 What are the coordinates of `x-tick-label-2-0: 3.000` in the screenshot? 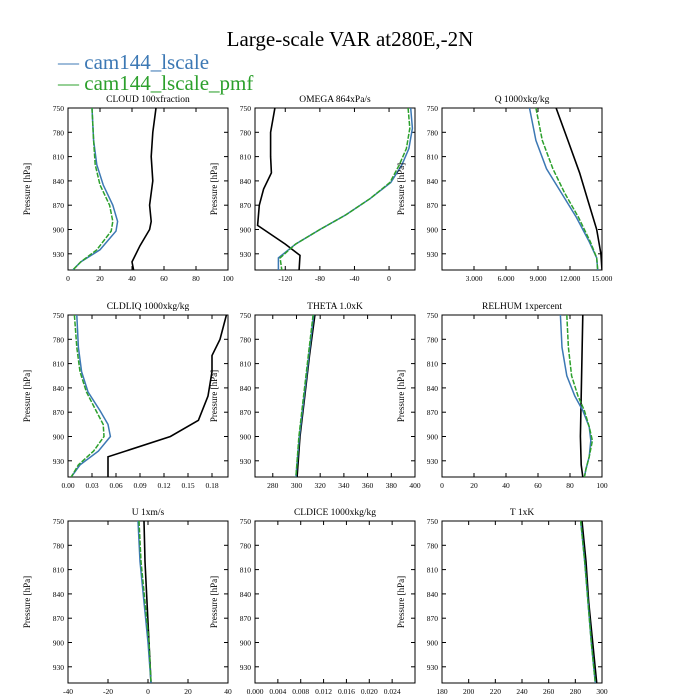 It's located at (474, 278).